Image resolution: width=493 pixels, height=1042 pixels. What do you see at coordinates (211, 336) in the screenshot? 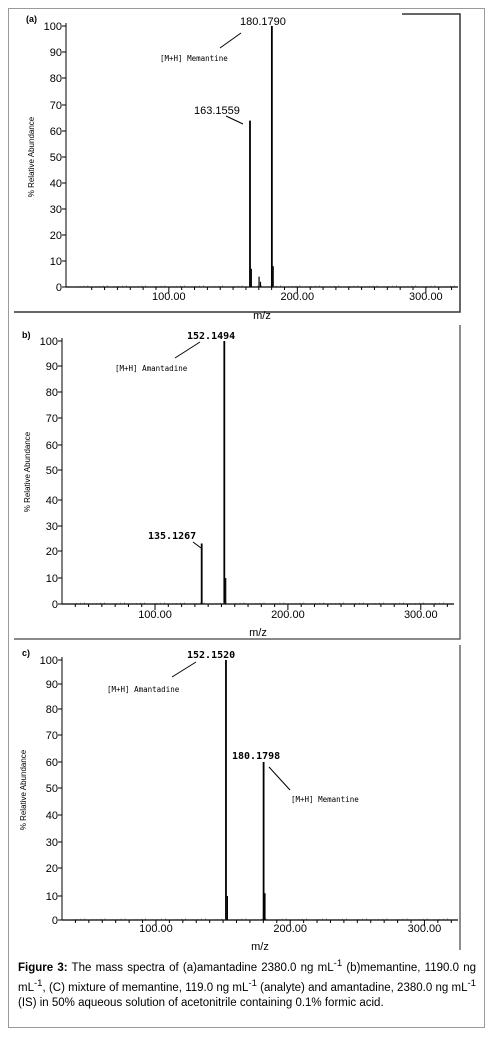
I see `peak-label: 152.1494` at bounding box center [211, 336].